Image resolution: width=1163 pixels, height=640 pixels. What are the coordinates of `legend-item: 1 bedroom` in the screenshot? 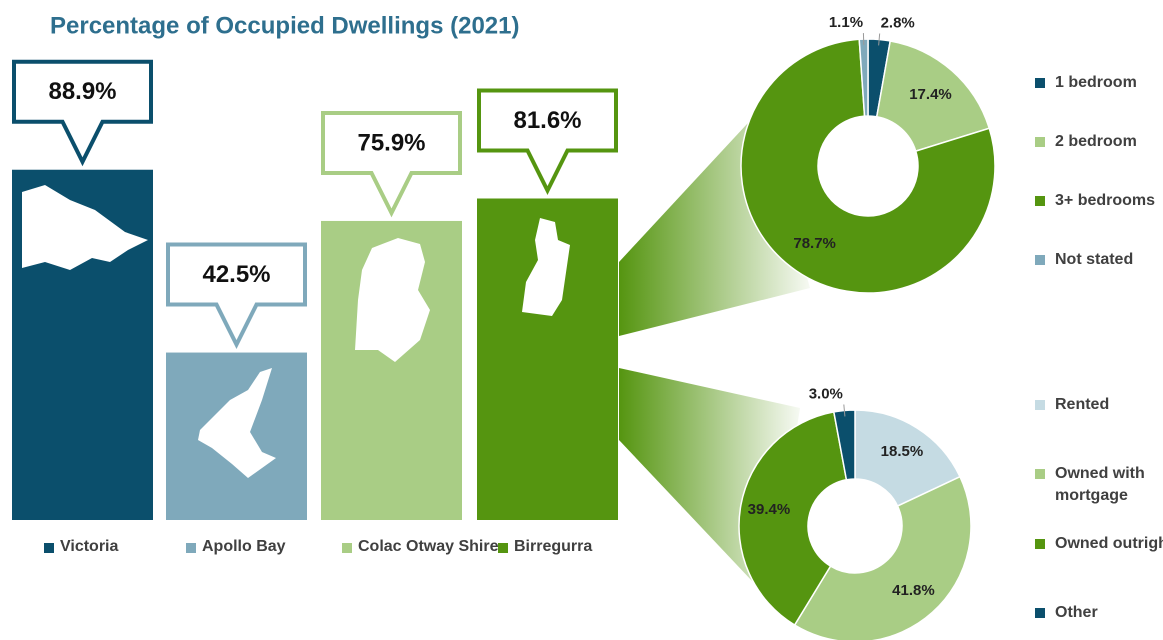 It's located at (1099, 83).